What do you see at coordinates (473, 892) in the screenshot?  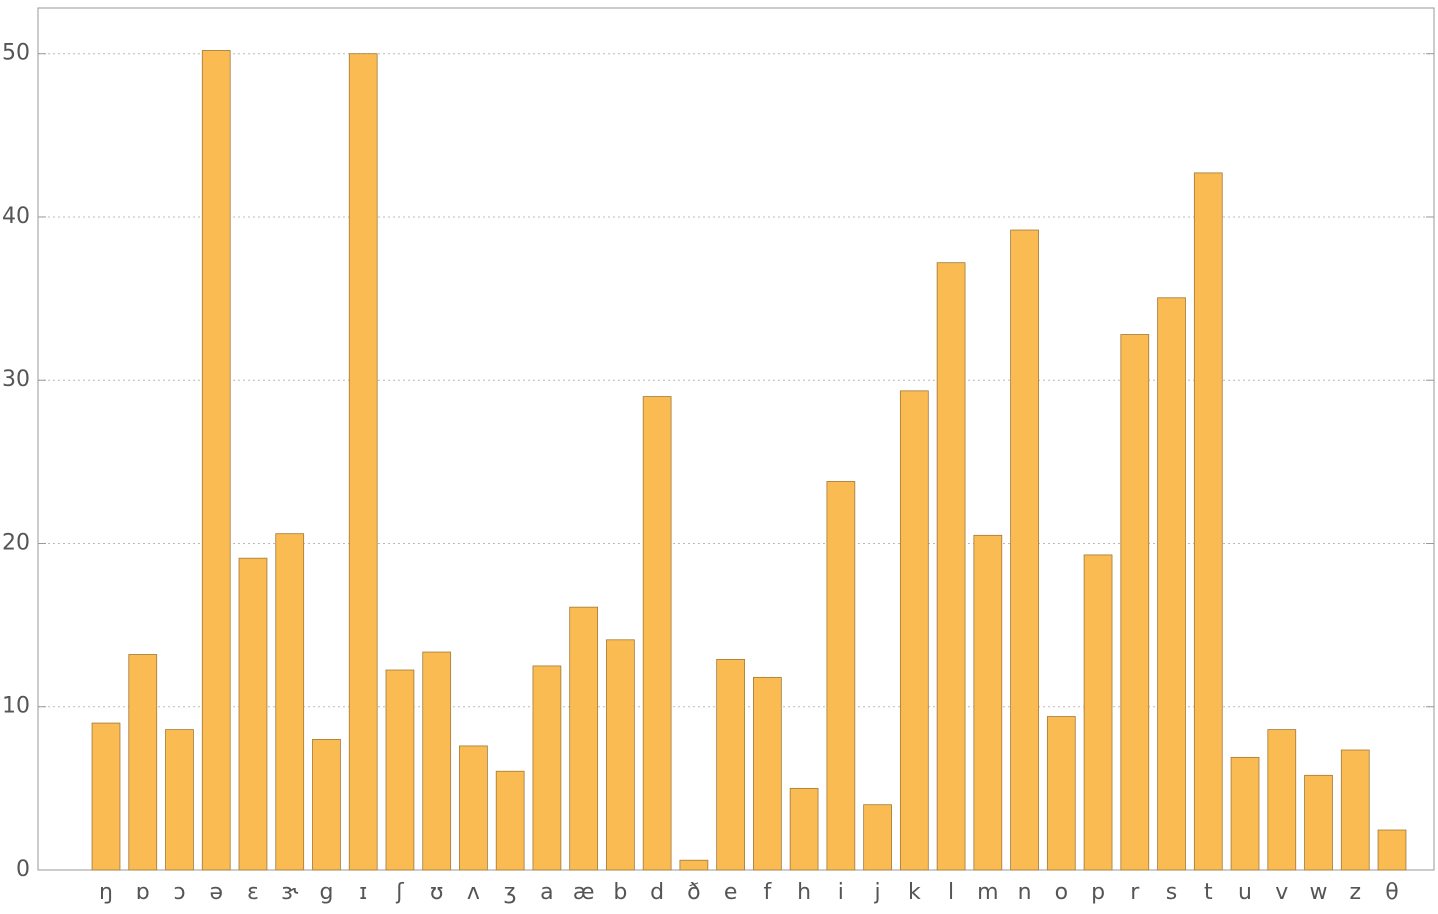 I see `x-tick-label: ʌ` at bounding box center [473, 892].